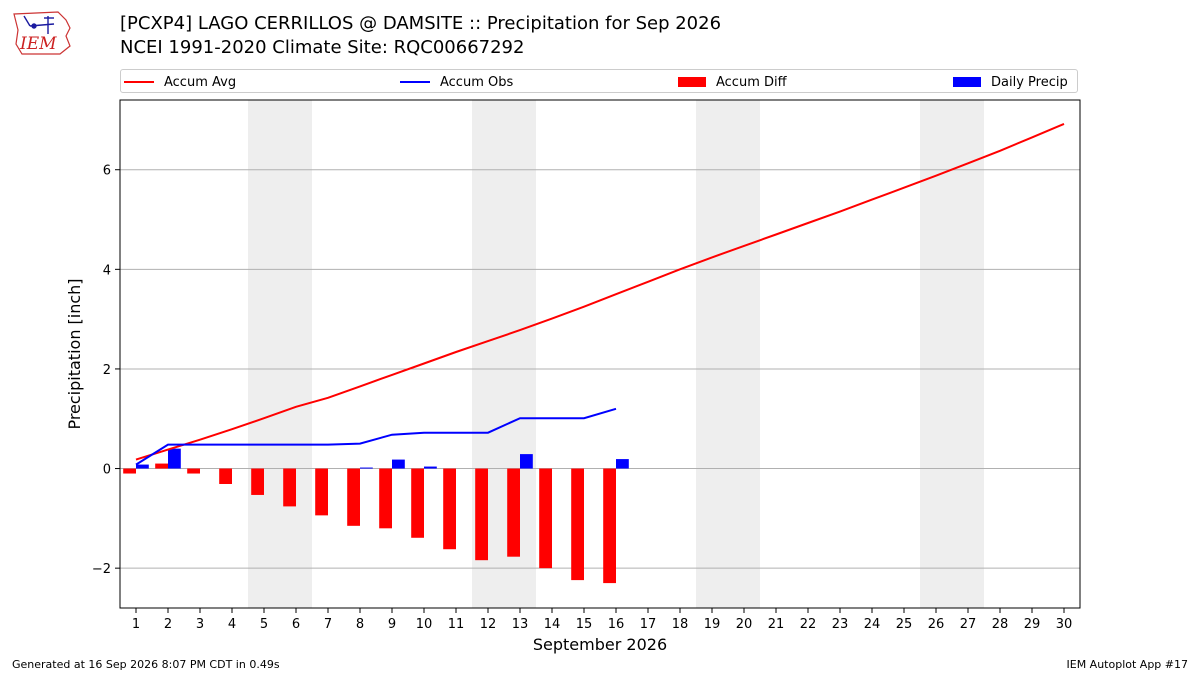  Describe the element at coordinates (200, 624) in the screenshot. I see `x-tick-label: 3` at that location.